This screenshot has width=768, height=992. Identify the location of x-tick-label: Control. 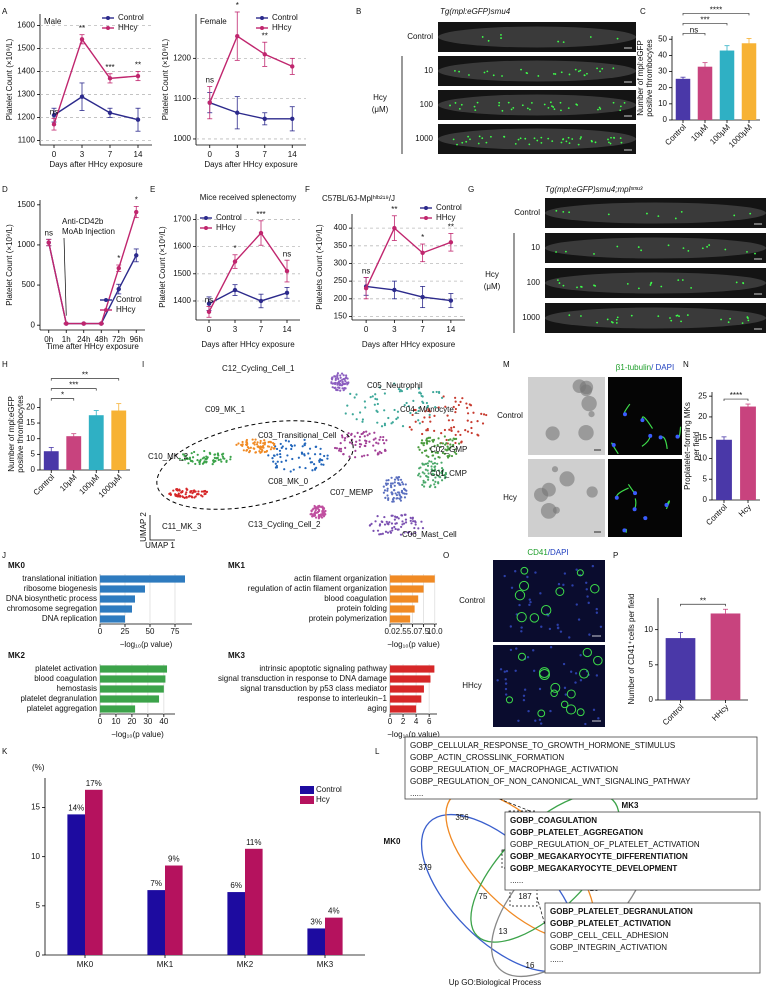
(675, 134).